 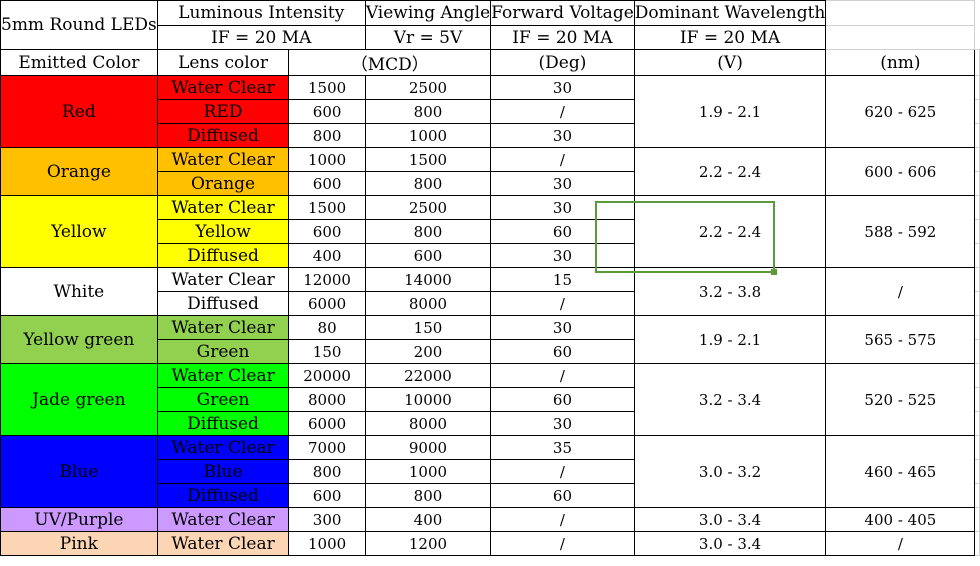 I want to click on luminous-max-cell: 400, so click(x=428, y=519).